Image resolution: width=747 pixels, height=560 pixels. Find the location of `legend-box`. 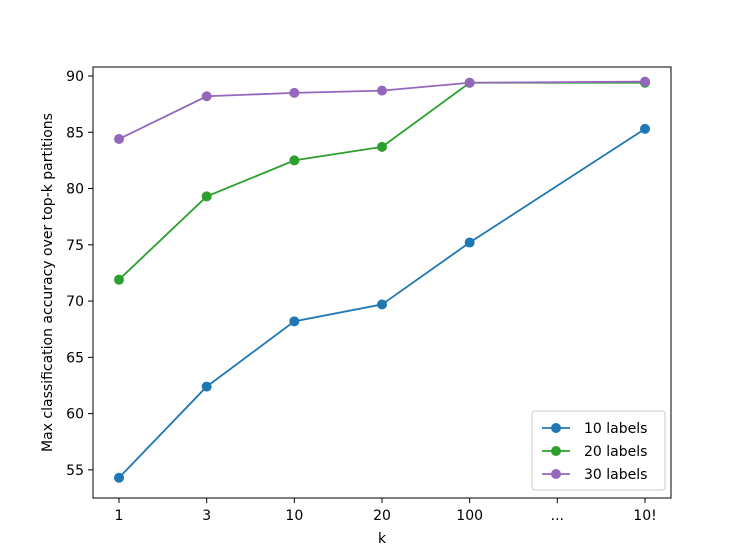

legend-box is located at coordinates (598, 450).